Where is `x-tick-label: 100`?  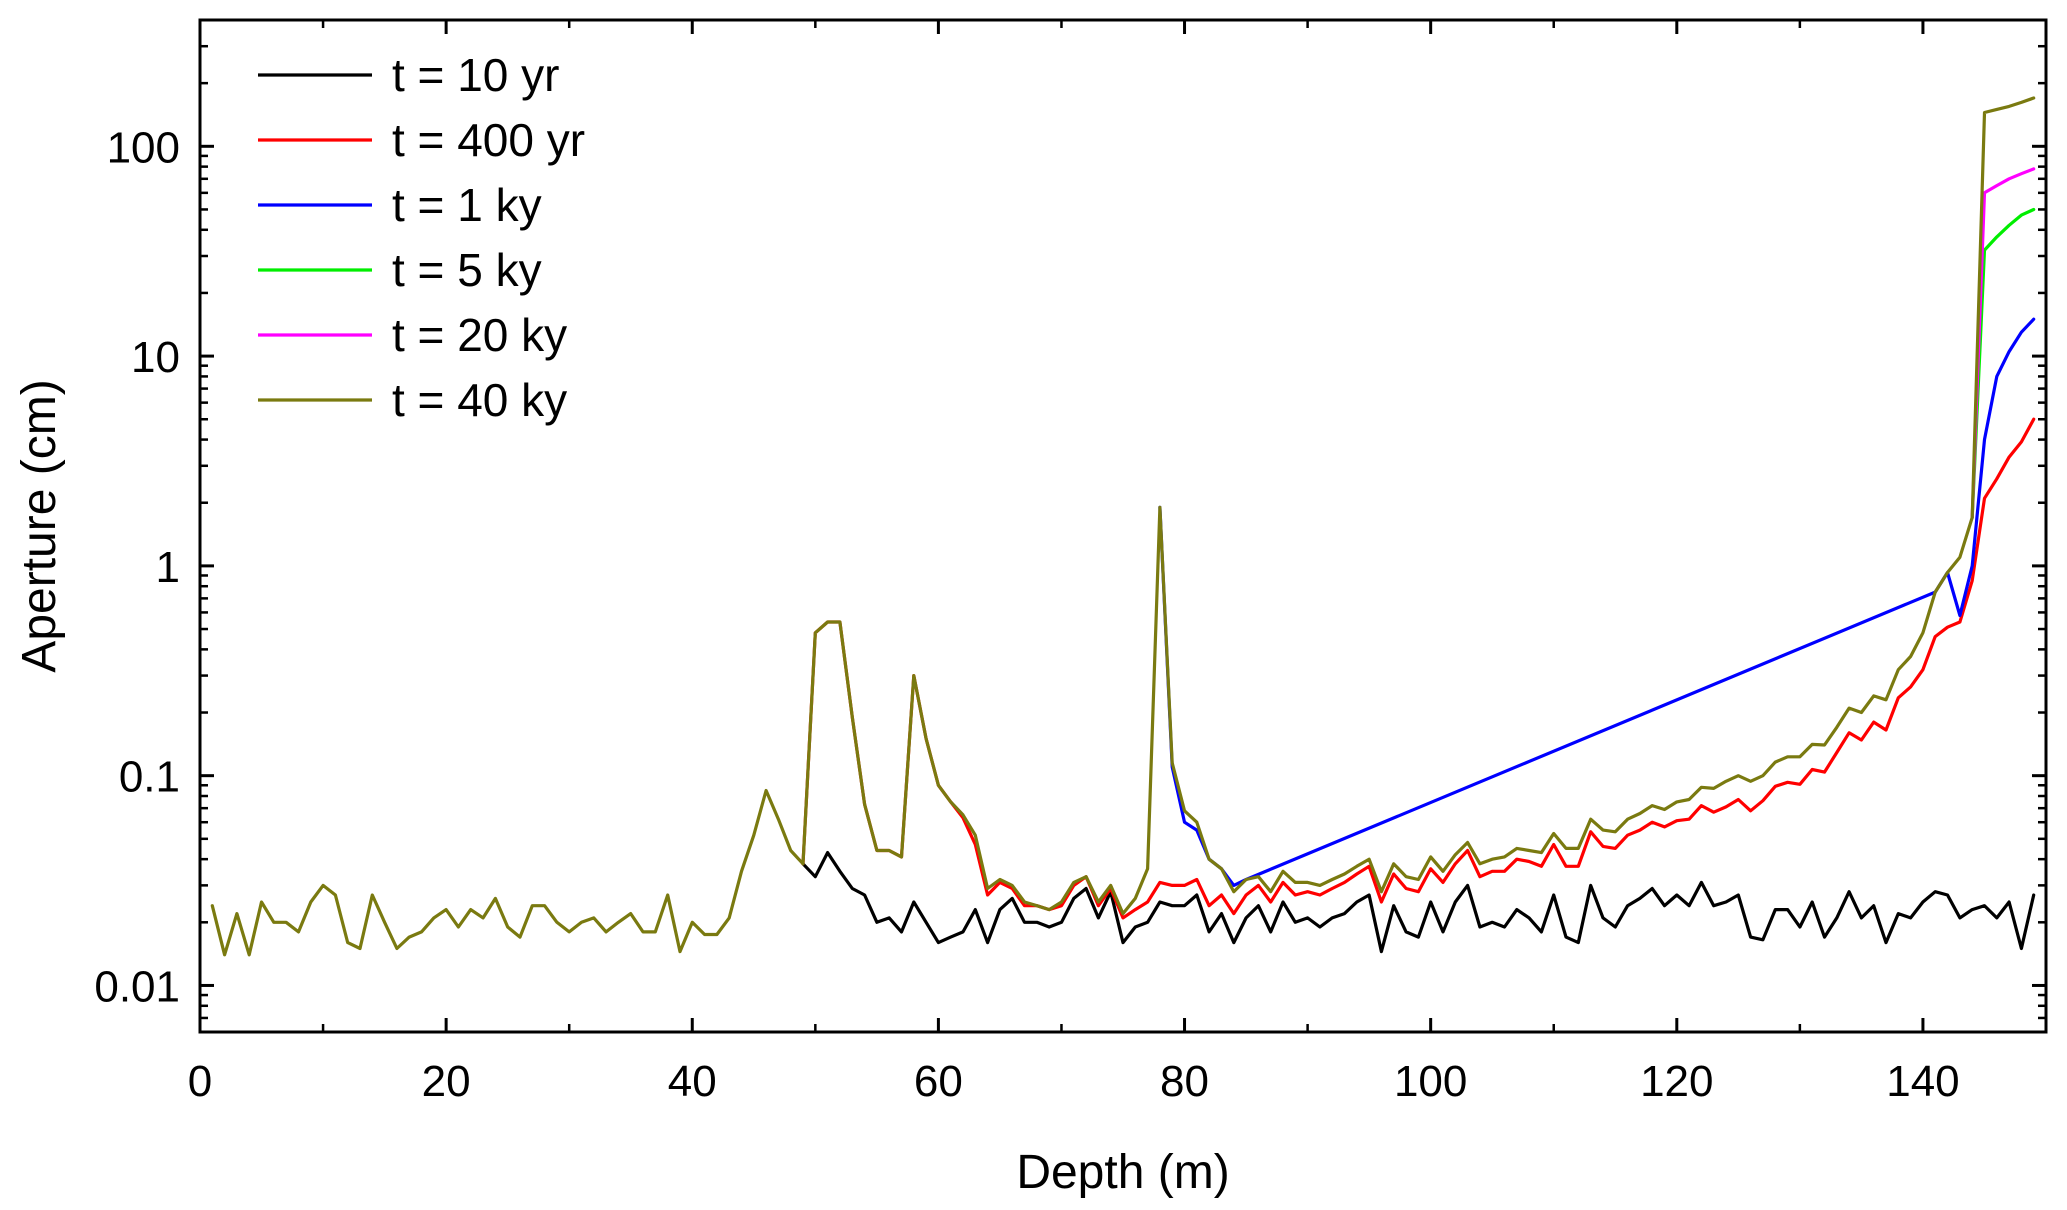 x-tick-label: 100 is located at coordinates (1430, 1081).